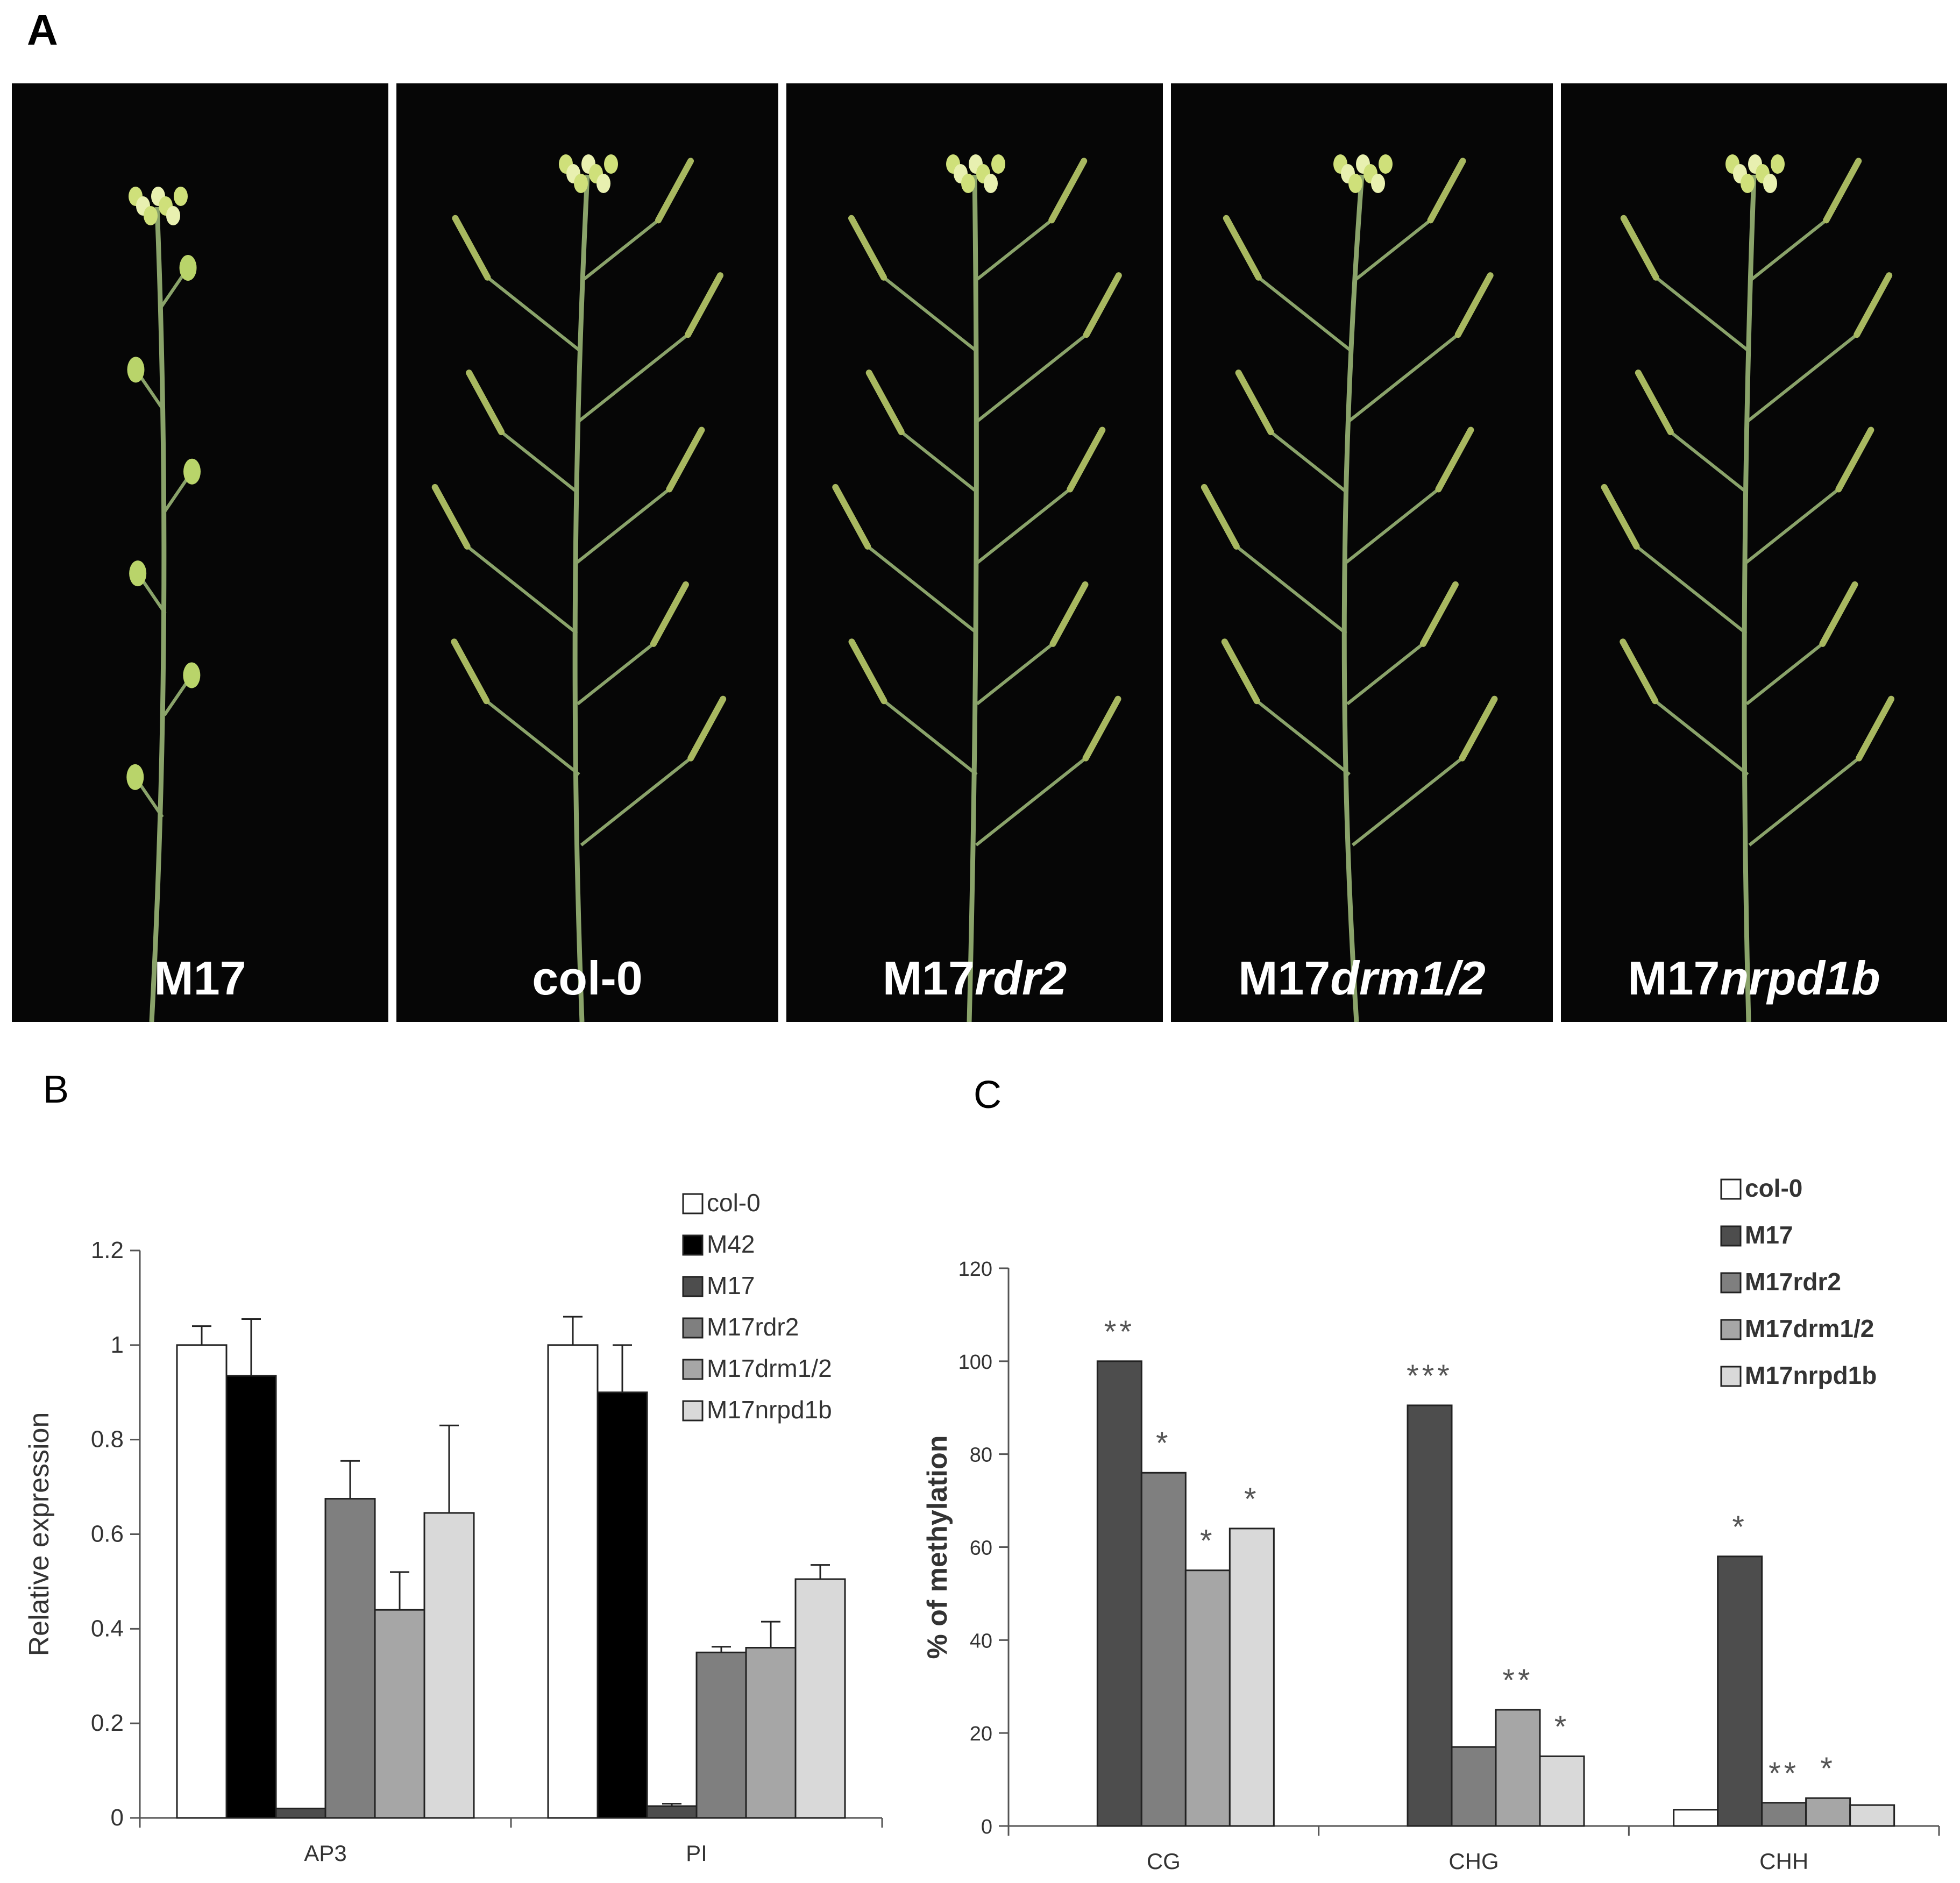 Image resolution: width=1960 pixels, height=1883 pixels. I want to click on y-tick-label: 0, so click(987, 1827).